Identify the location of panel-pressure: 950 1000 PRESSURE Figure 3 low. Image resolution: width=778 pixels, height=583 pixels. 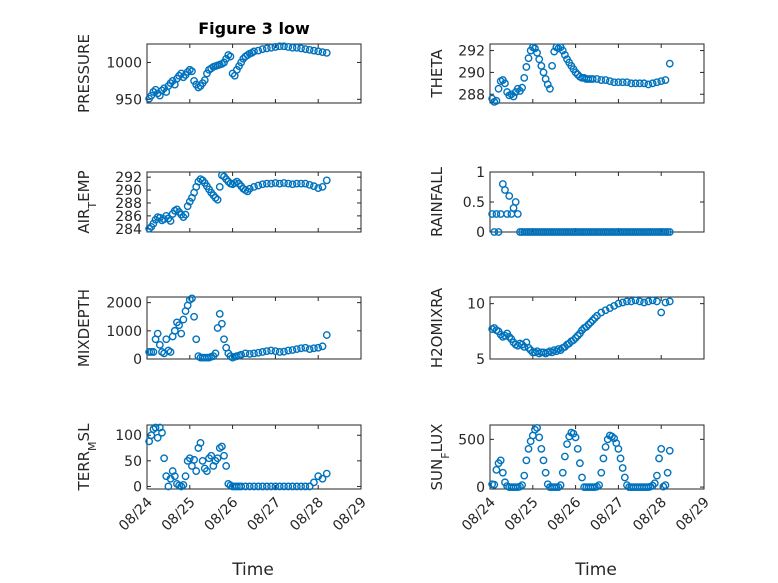
(218, 66).